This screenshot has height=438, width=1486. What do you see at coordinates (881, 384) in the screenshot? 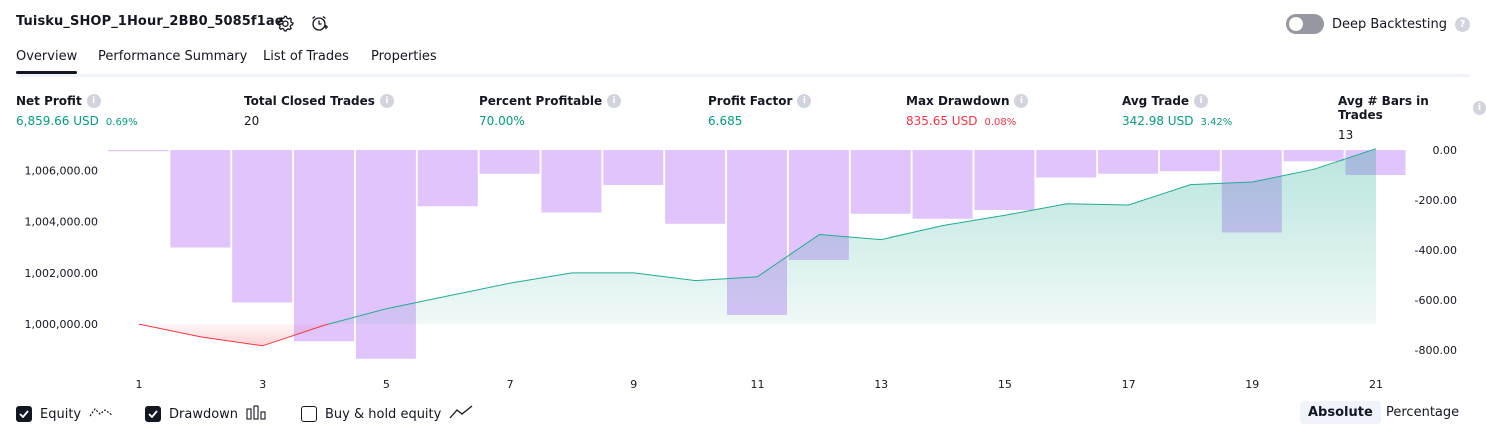
I see `x-axis-tick: 13` at bounding box center [881, 384].